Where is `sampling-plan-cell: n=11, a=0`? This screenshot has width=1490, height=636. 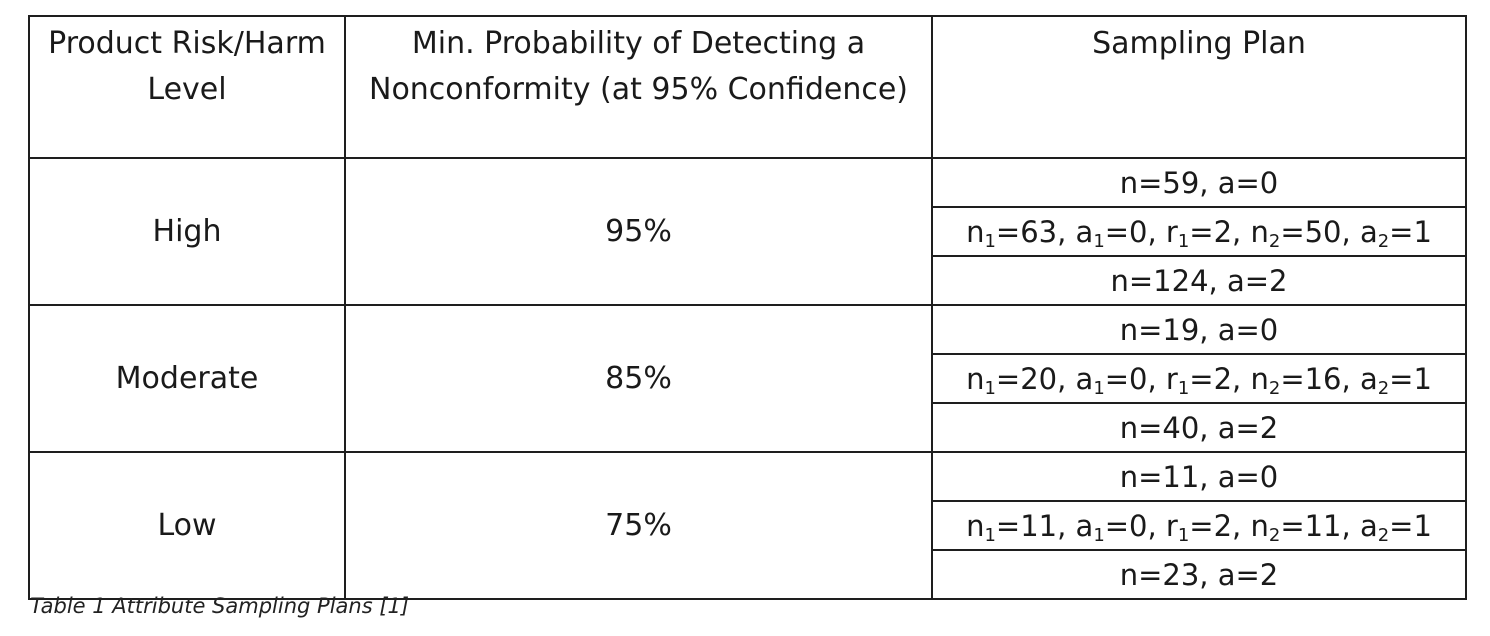
sampling-plan-cell: n=11, a=0 is located at coordinates (1199, 476).